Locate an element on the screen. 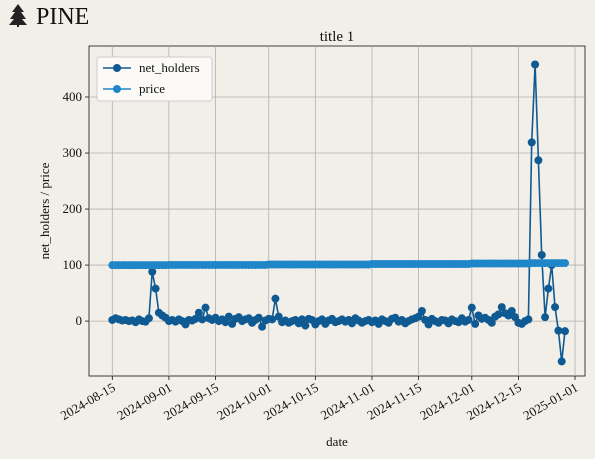 This screenshot has height=459, width=595. y-tick-label: 200 is located at coordinates (73, 208).